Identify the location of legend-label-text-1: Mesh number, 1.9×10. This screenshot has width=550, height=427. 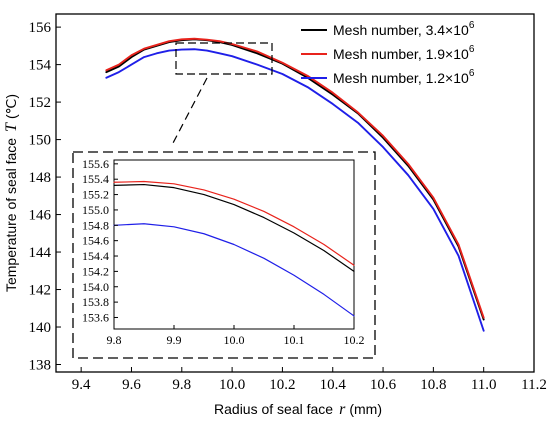
(401, 54).